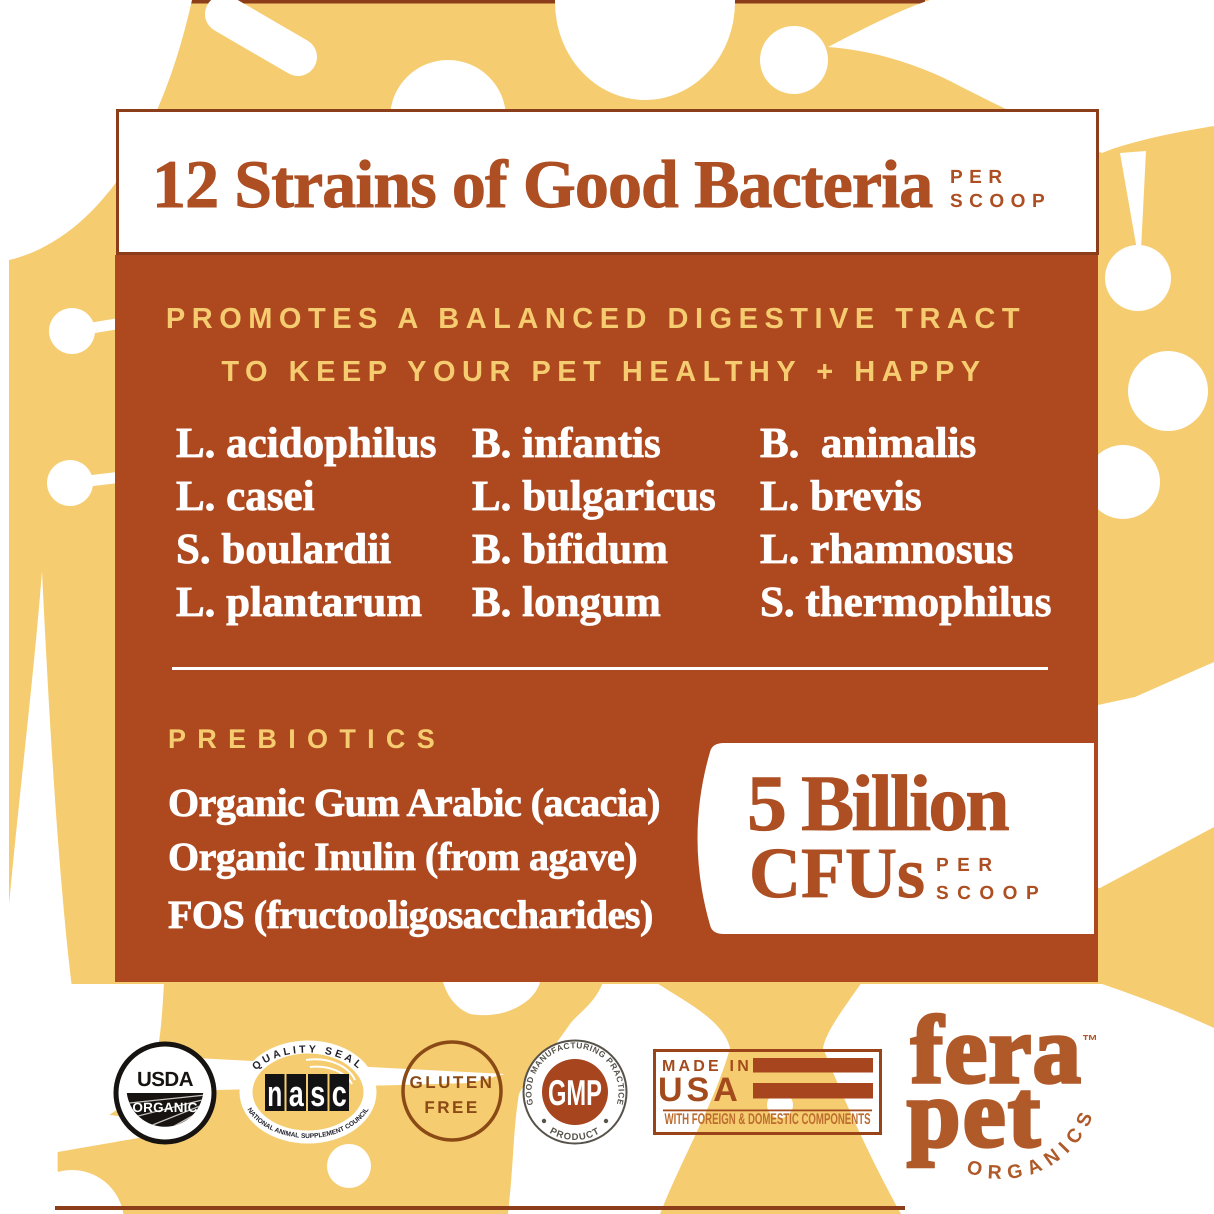 This screenshot has height=1214, width=1214. I want to click on svg-text: fera, so click(996, 1049).